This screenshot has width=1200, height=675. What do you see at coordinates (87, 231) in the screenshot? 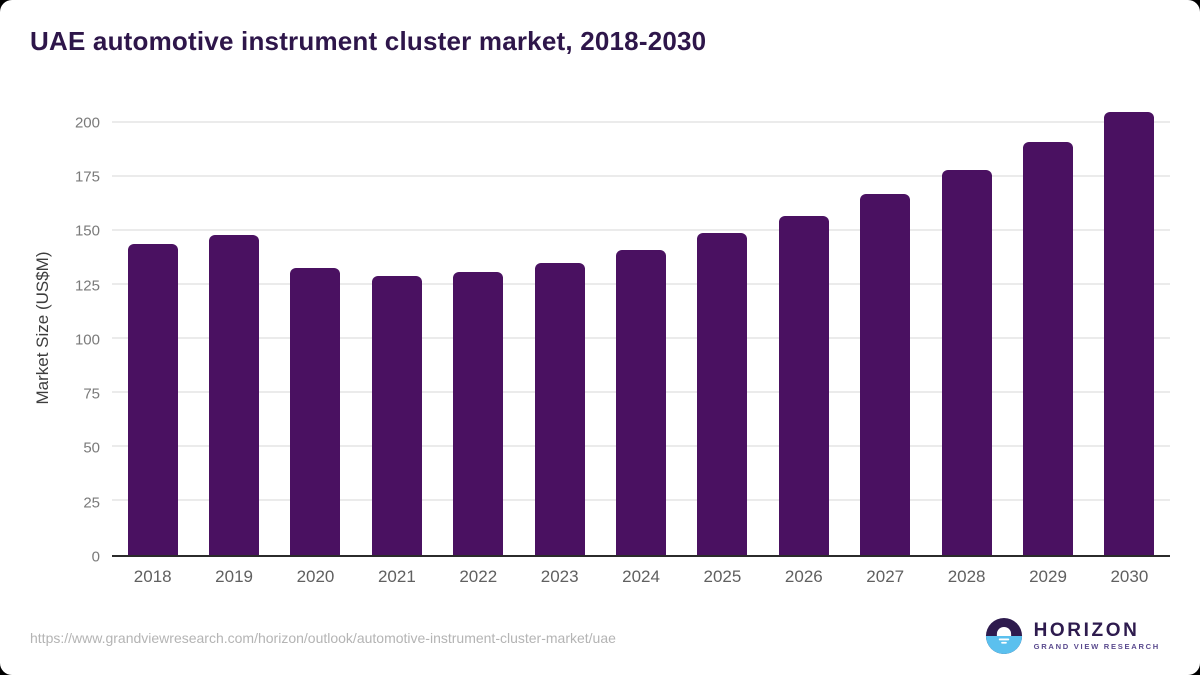
I see `y-tick-label: 150` at bounding box center [87, 231].